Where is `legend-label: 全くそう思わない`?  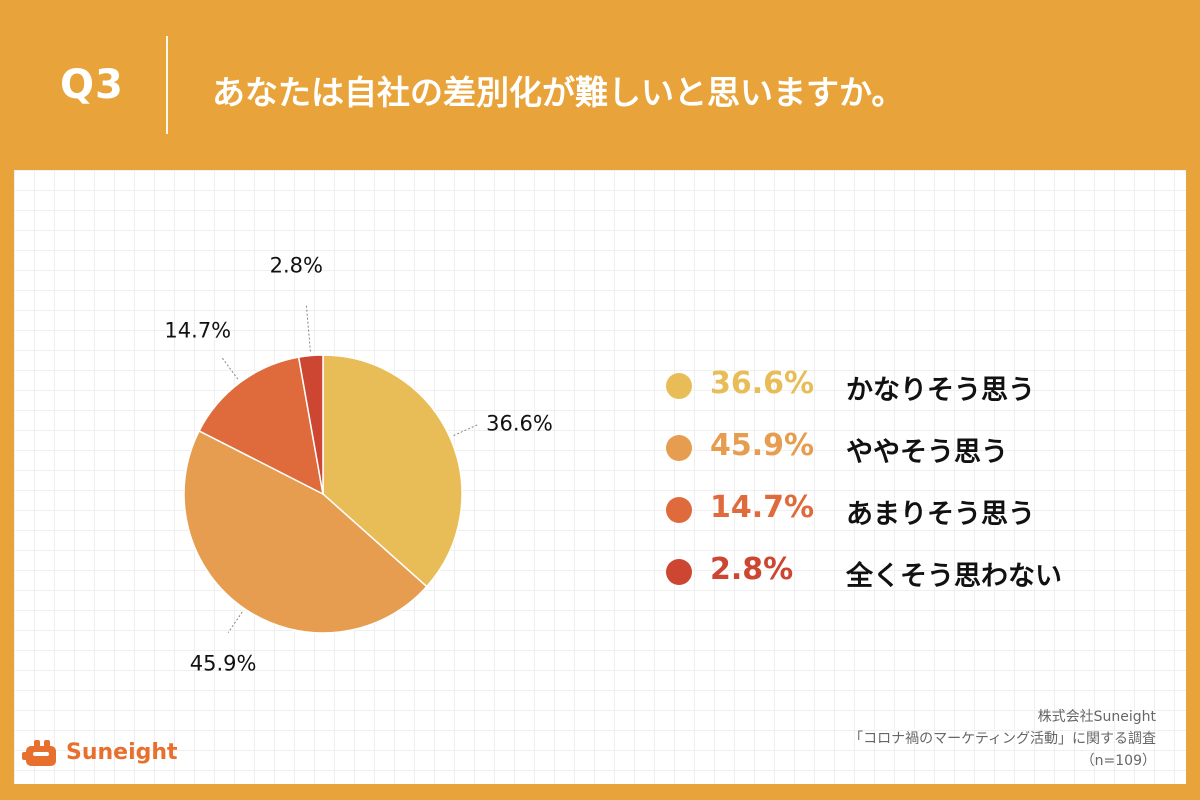 legend-label: 全くそう思わない is located at coordinates (954, 576).